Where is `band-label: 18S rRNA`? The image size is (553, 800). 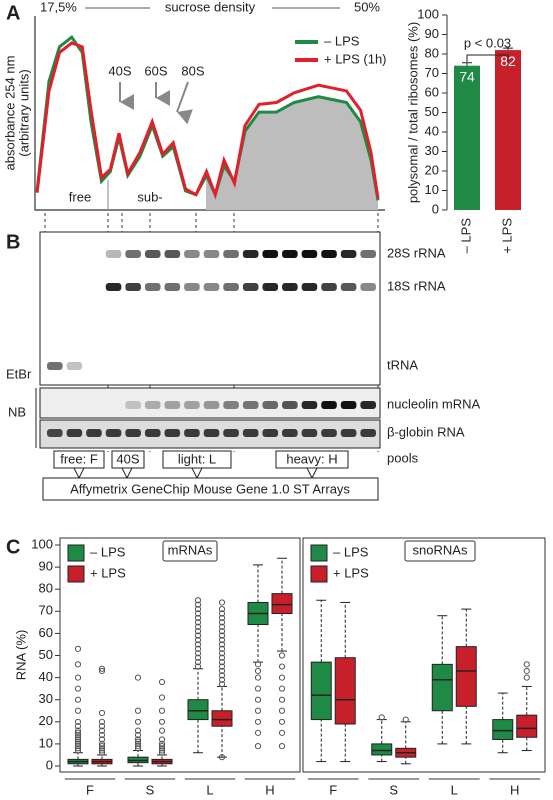
band-label: 18S rRNA is located at coordinates (416, 285).